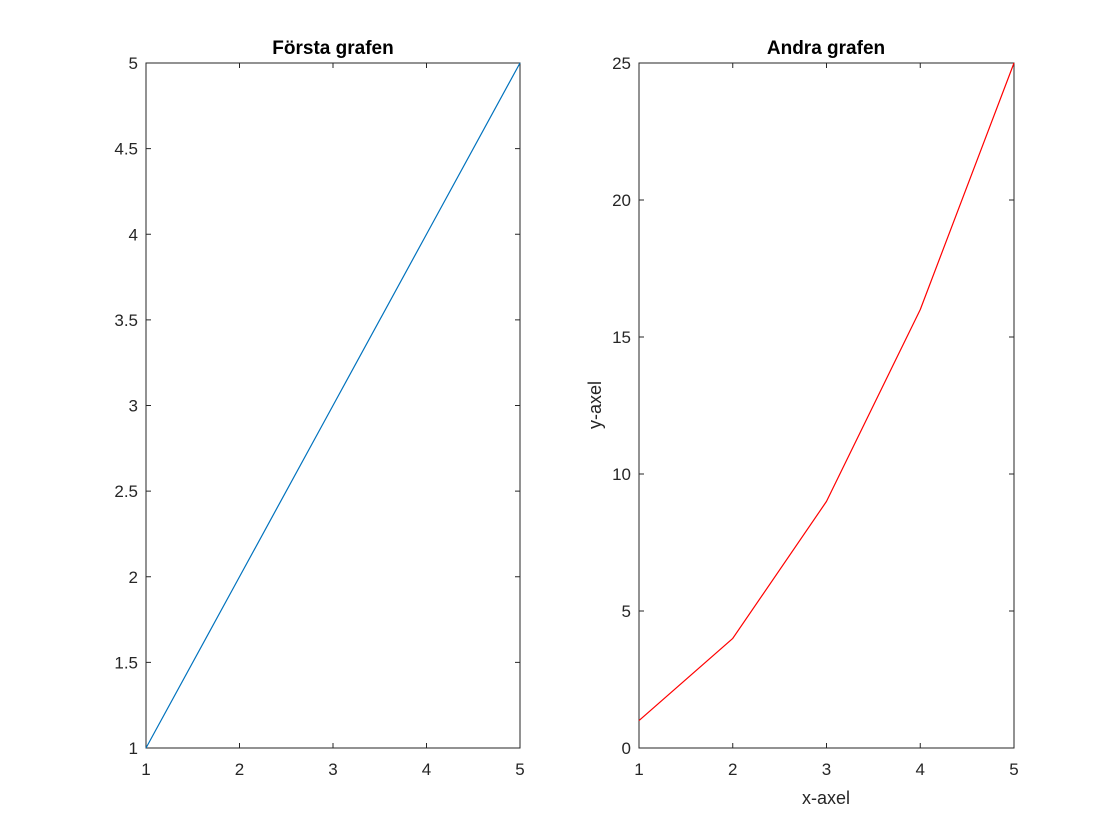  Describe the element at coordinates (621, 474) in the screenshot. I see `y-tick-label: 10` at that location.